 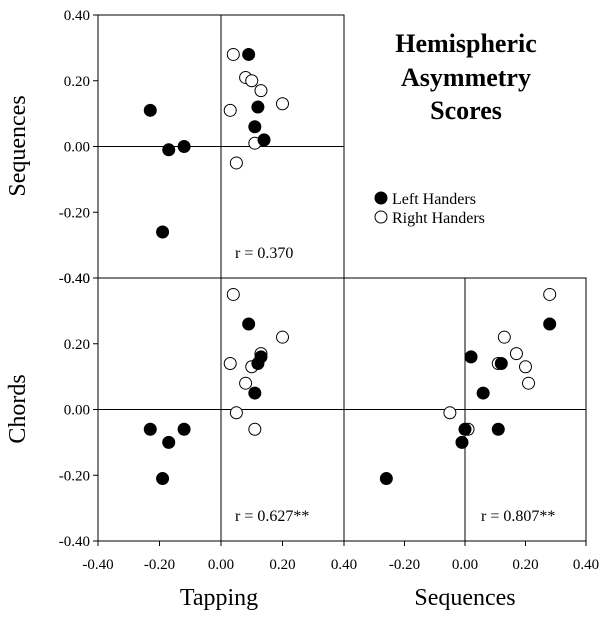 I want to click on x-tick-left-label: 0.20, so click(x=282, y=565).